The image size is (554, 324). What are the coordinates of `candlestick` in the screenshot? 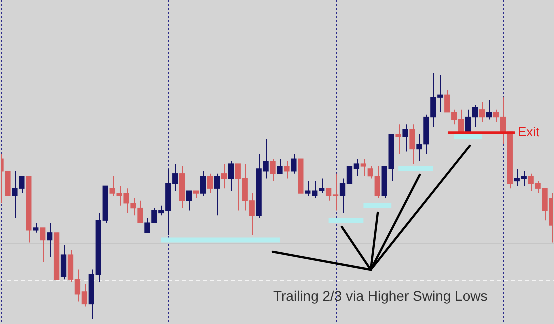 It's located at (399, 139).